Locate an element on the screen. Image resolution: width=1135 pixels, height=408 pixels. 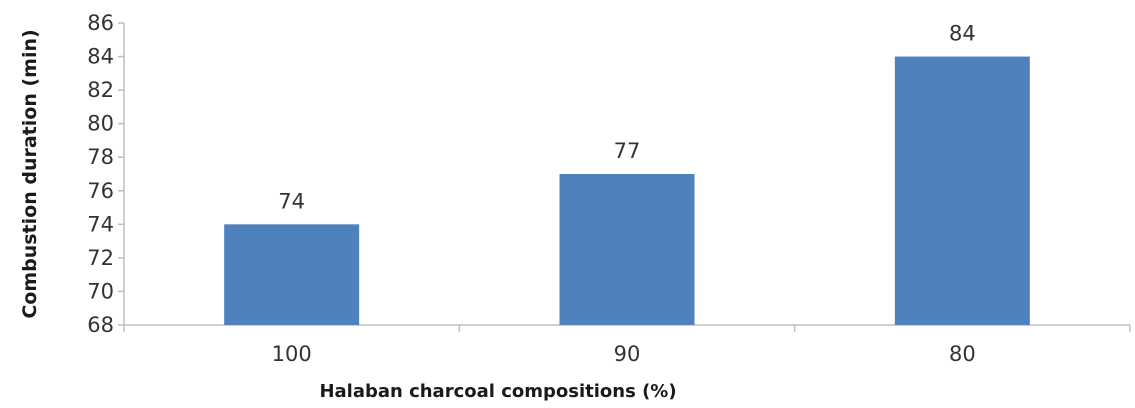
y-axis-title: Combustion duration (min) is located at coordinates (30, 173).